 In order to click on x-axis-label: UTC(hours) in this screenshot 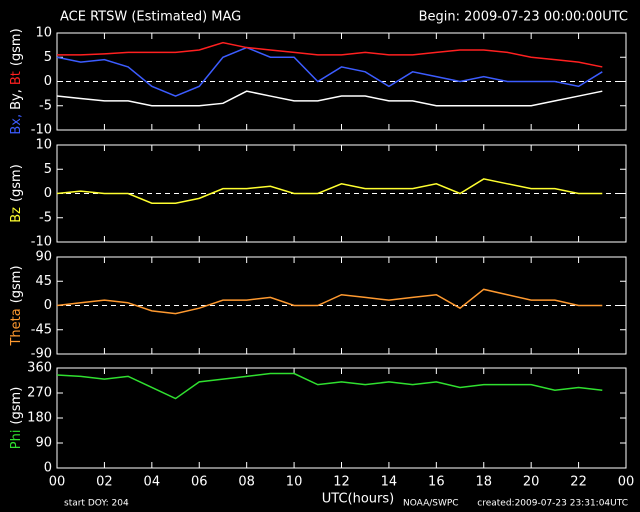, I will do `click(358, 499)`.